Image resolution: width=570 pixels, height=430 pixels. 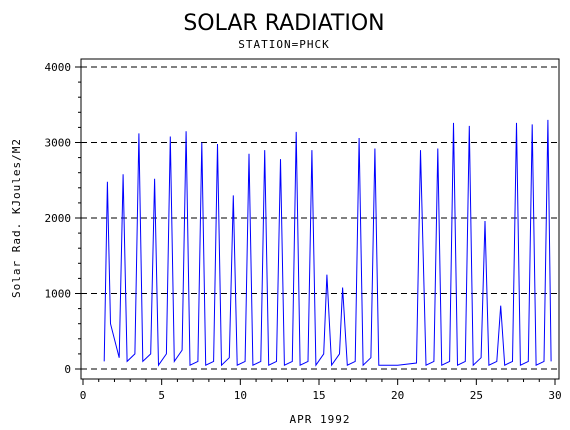 I want to click on x-tick-label: 20, so click(x=397, y=395).